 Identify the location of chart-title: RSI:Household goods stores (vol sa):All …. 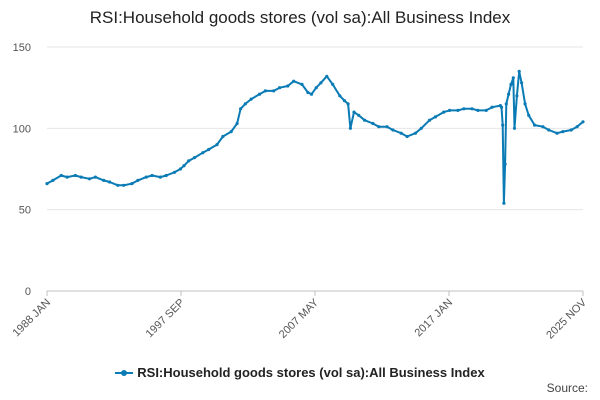
(300, 17).